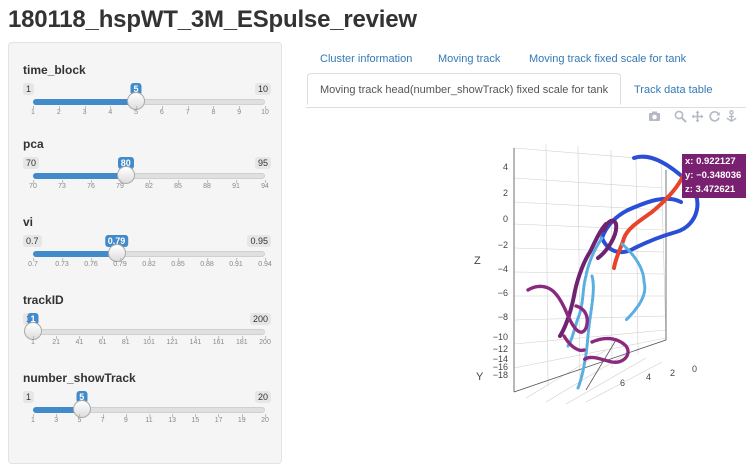 The image size is (754, 474). I want to click on slider-tick-label: 5, so click(136, 111).